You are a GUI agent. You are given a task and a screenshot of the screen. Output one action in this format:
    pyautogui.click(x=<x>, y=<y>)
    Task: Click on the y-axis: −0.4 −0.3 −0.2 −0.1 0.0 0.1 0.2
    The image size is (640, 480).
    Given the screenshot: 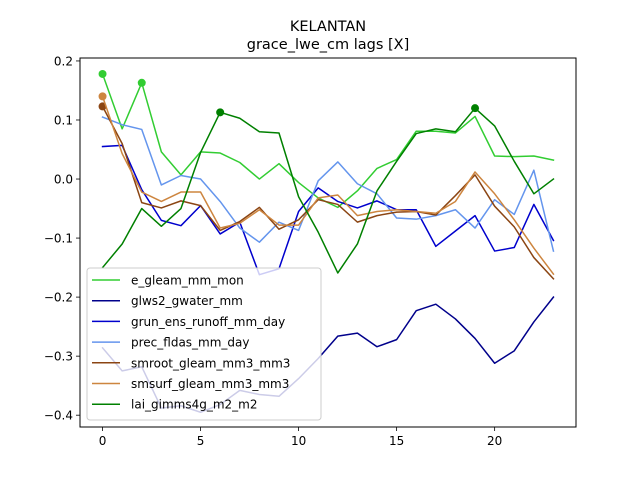 What is the action you would take?
    pyautogui.click(x=62, y=238)
    